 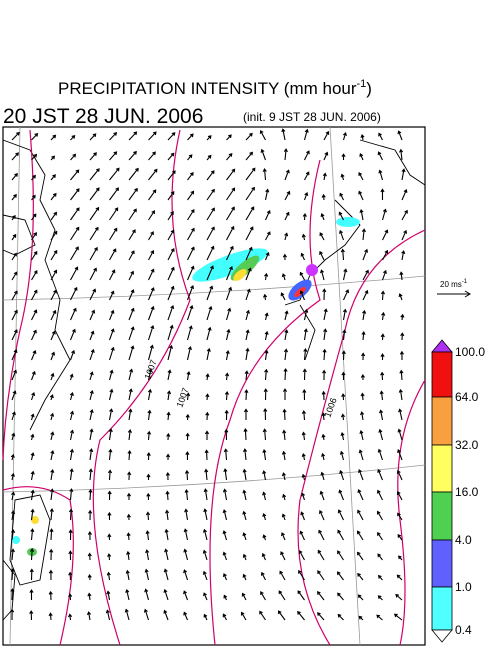 What do you see at coordinates (467, 445) in the screenshot?
I see `colorbar-label: 32.0` at bounding box center [467, 445].